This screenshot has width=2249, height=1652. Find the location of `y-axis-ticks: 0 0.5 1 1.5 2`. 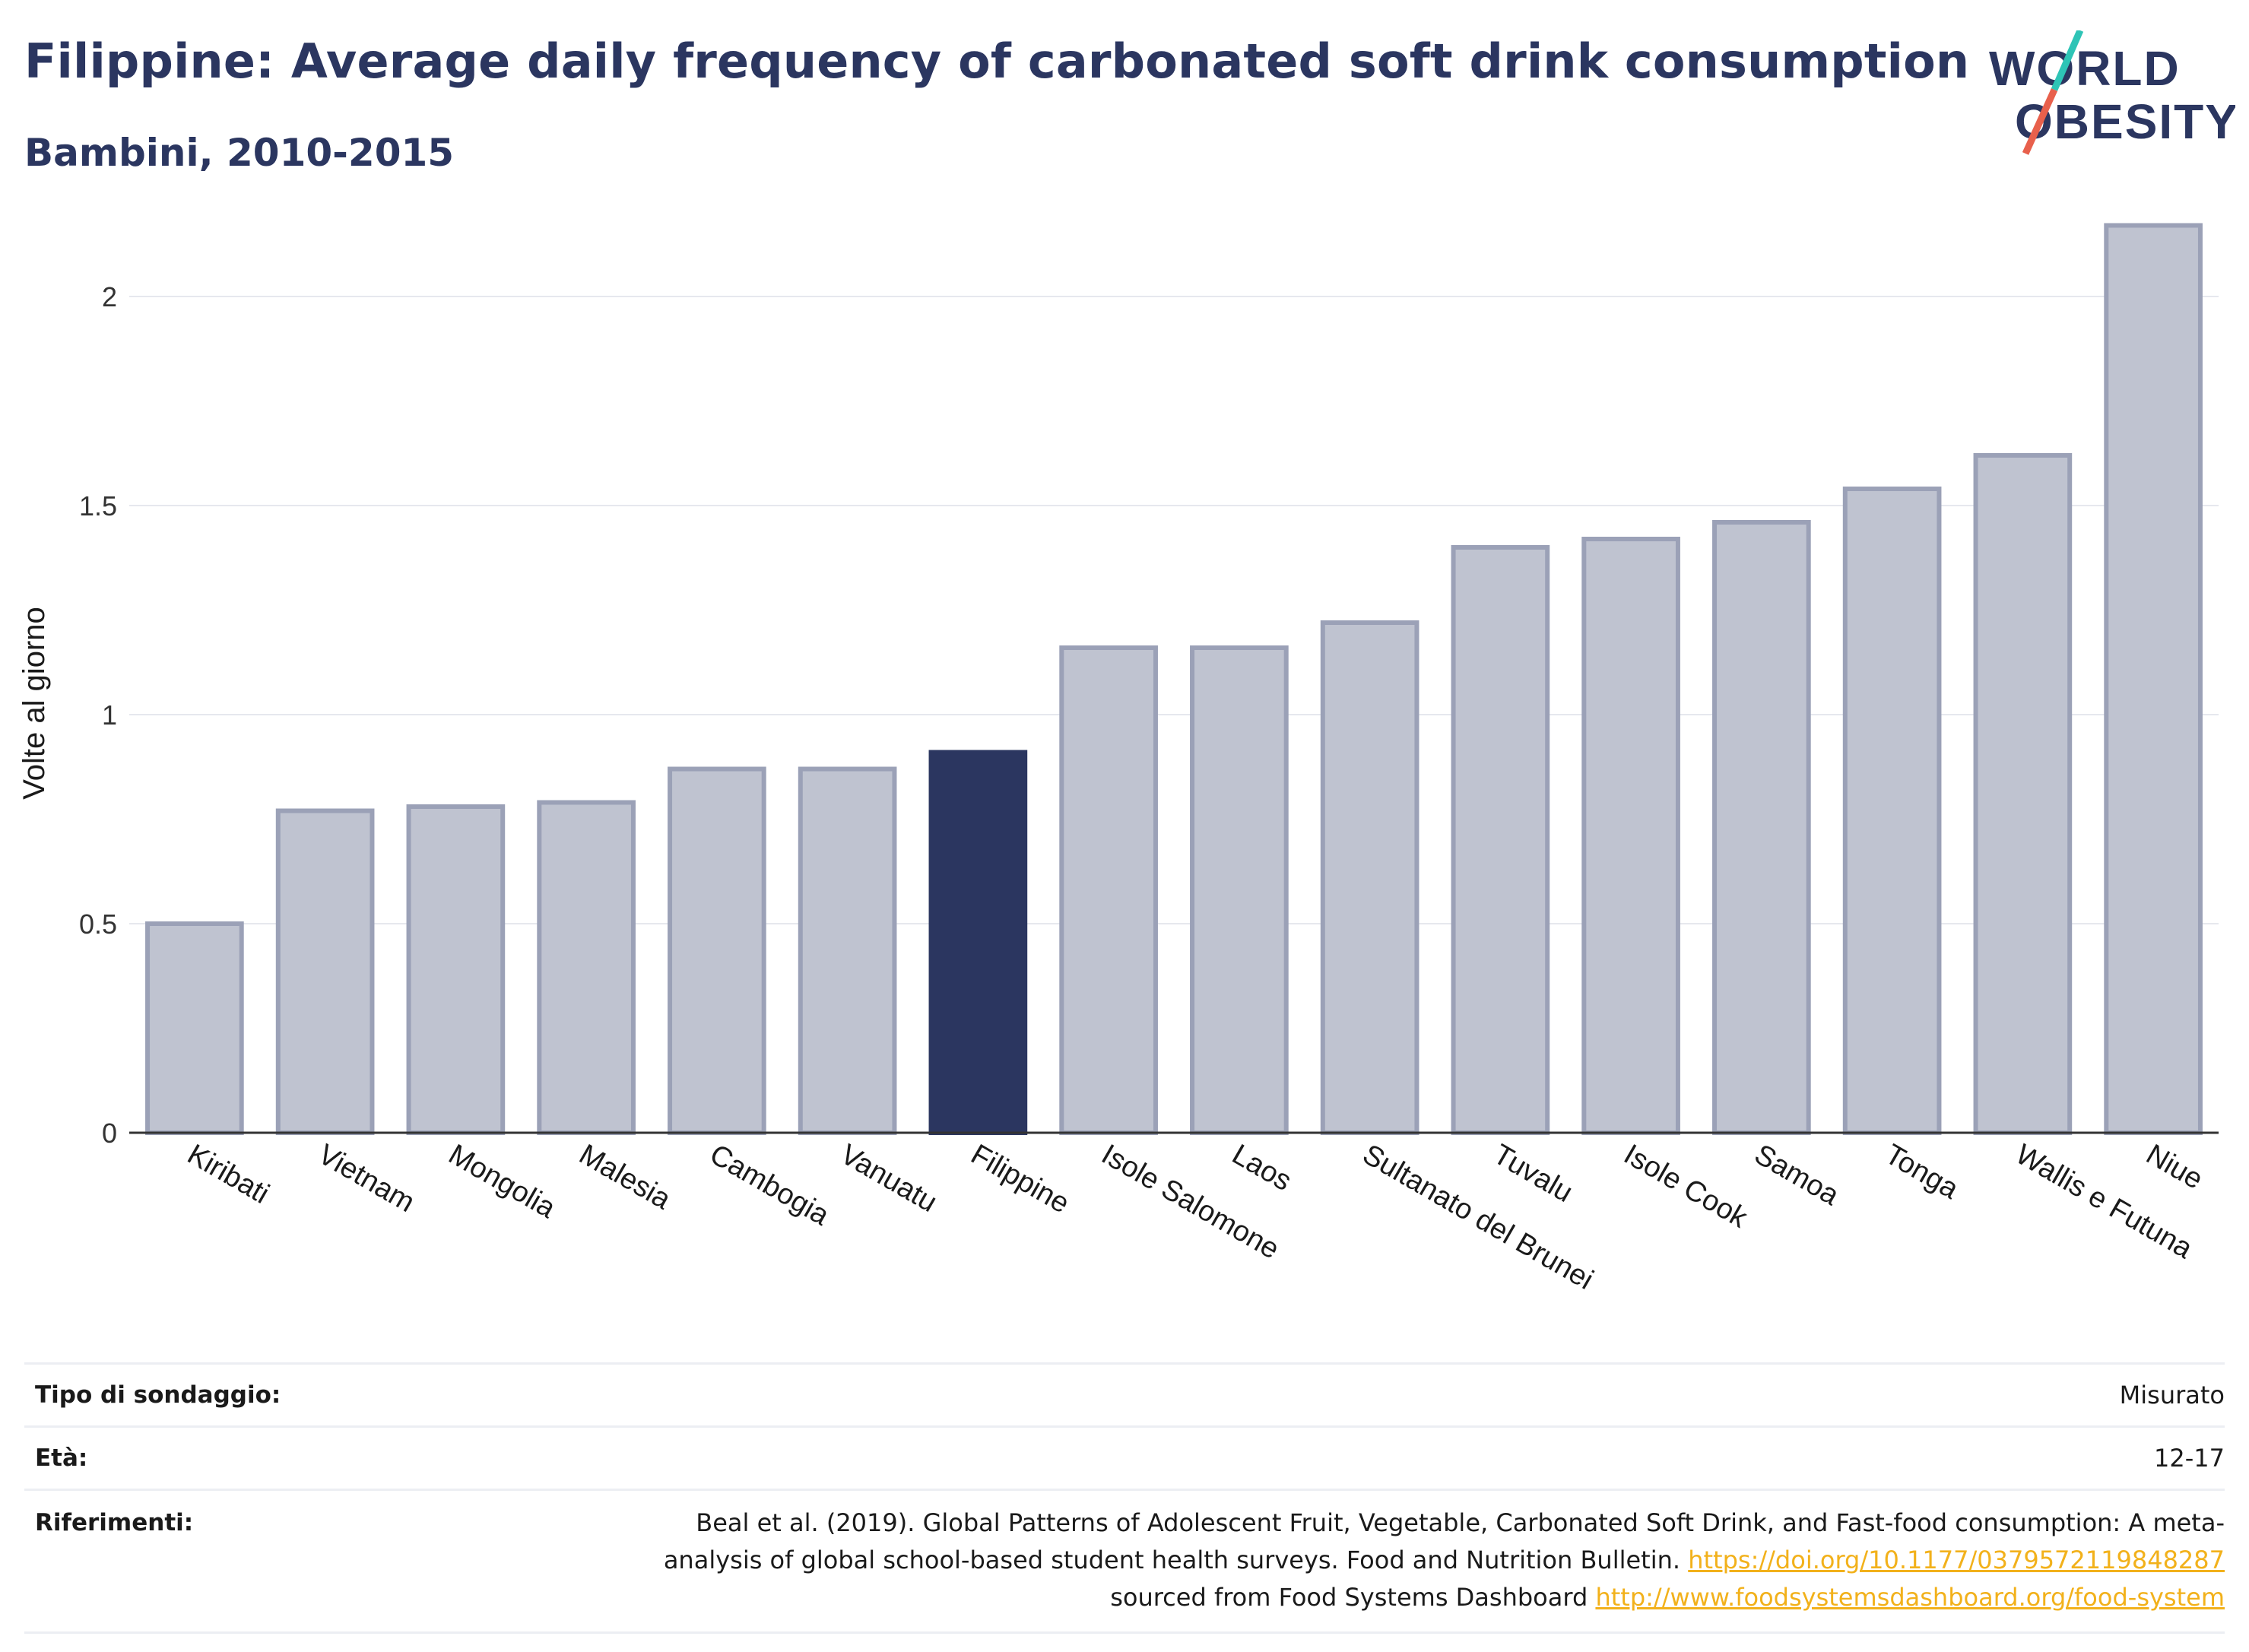

y-axis-ticks: 0 0.5 1 1.5 2 is located at coordinates (98, 715).